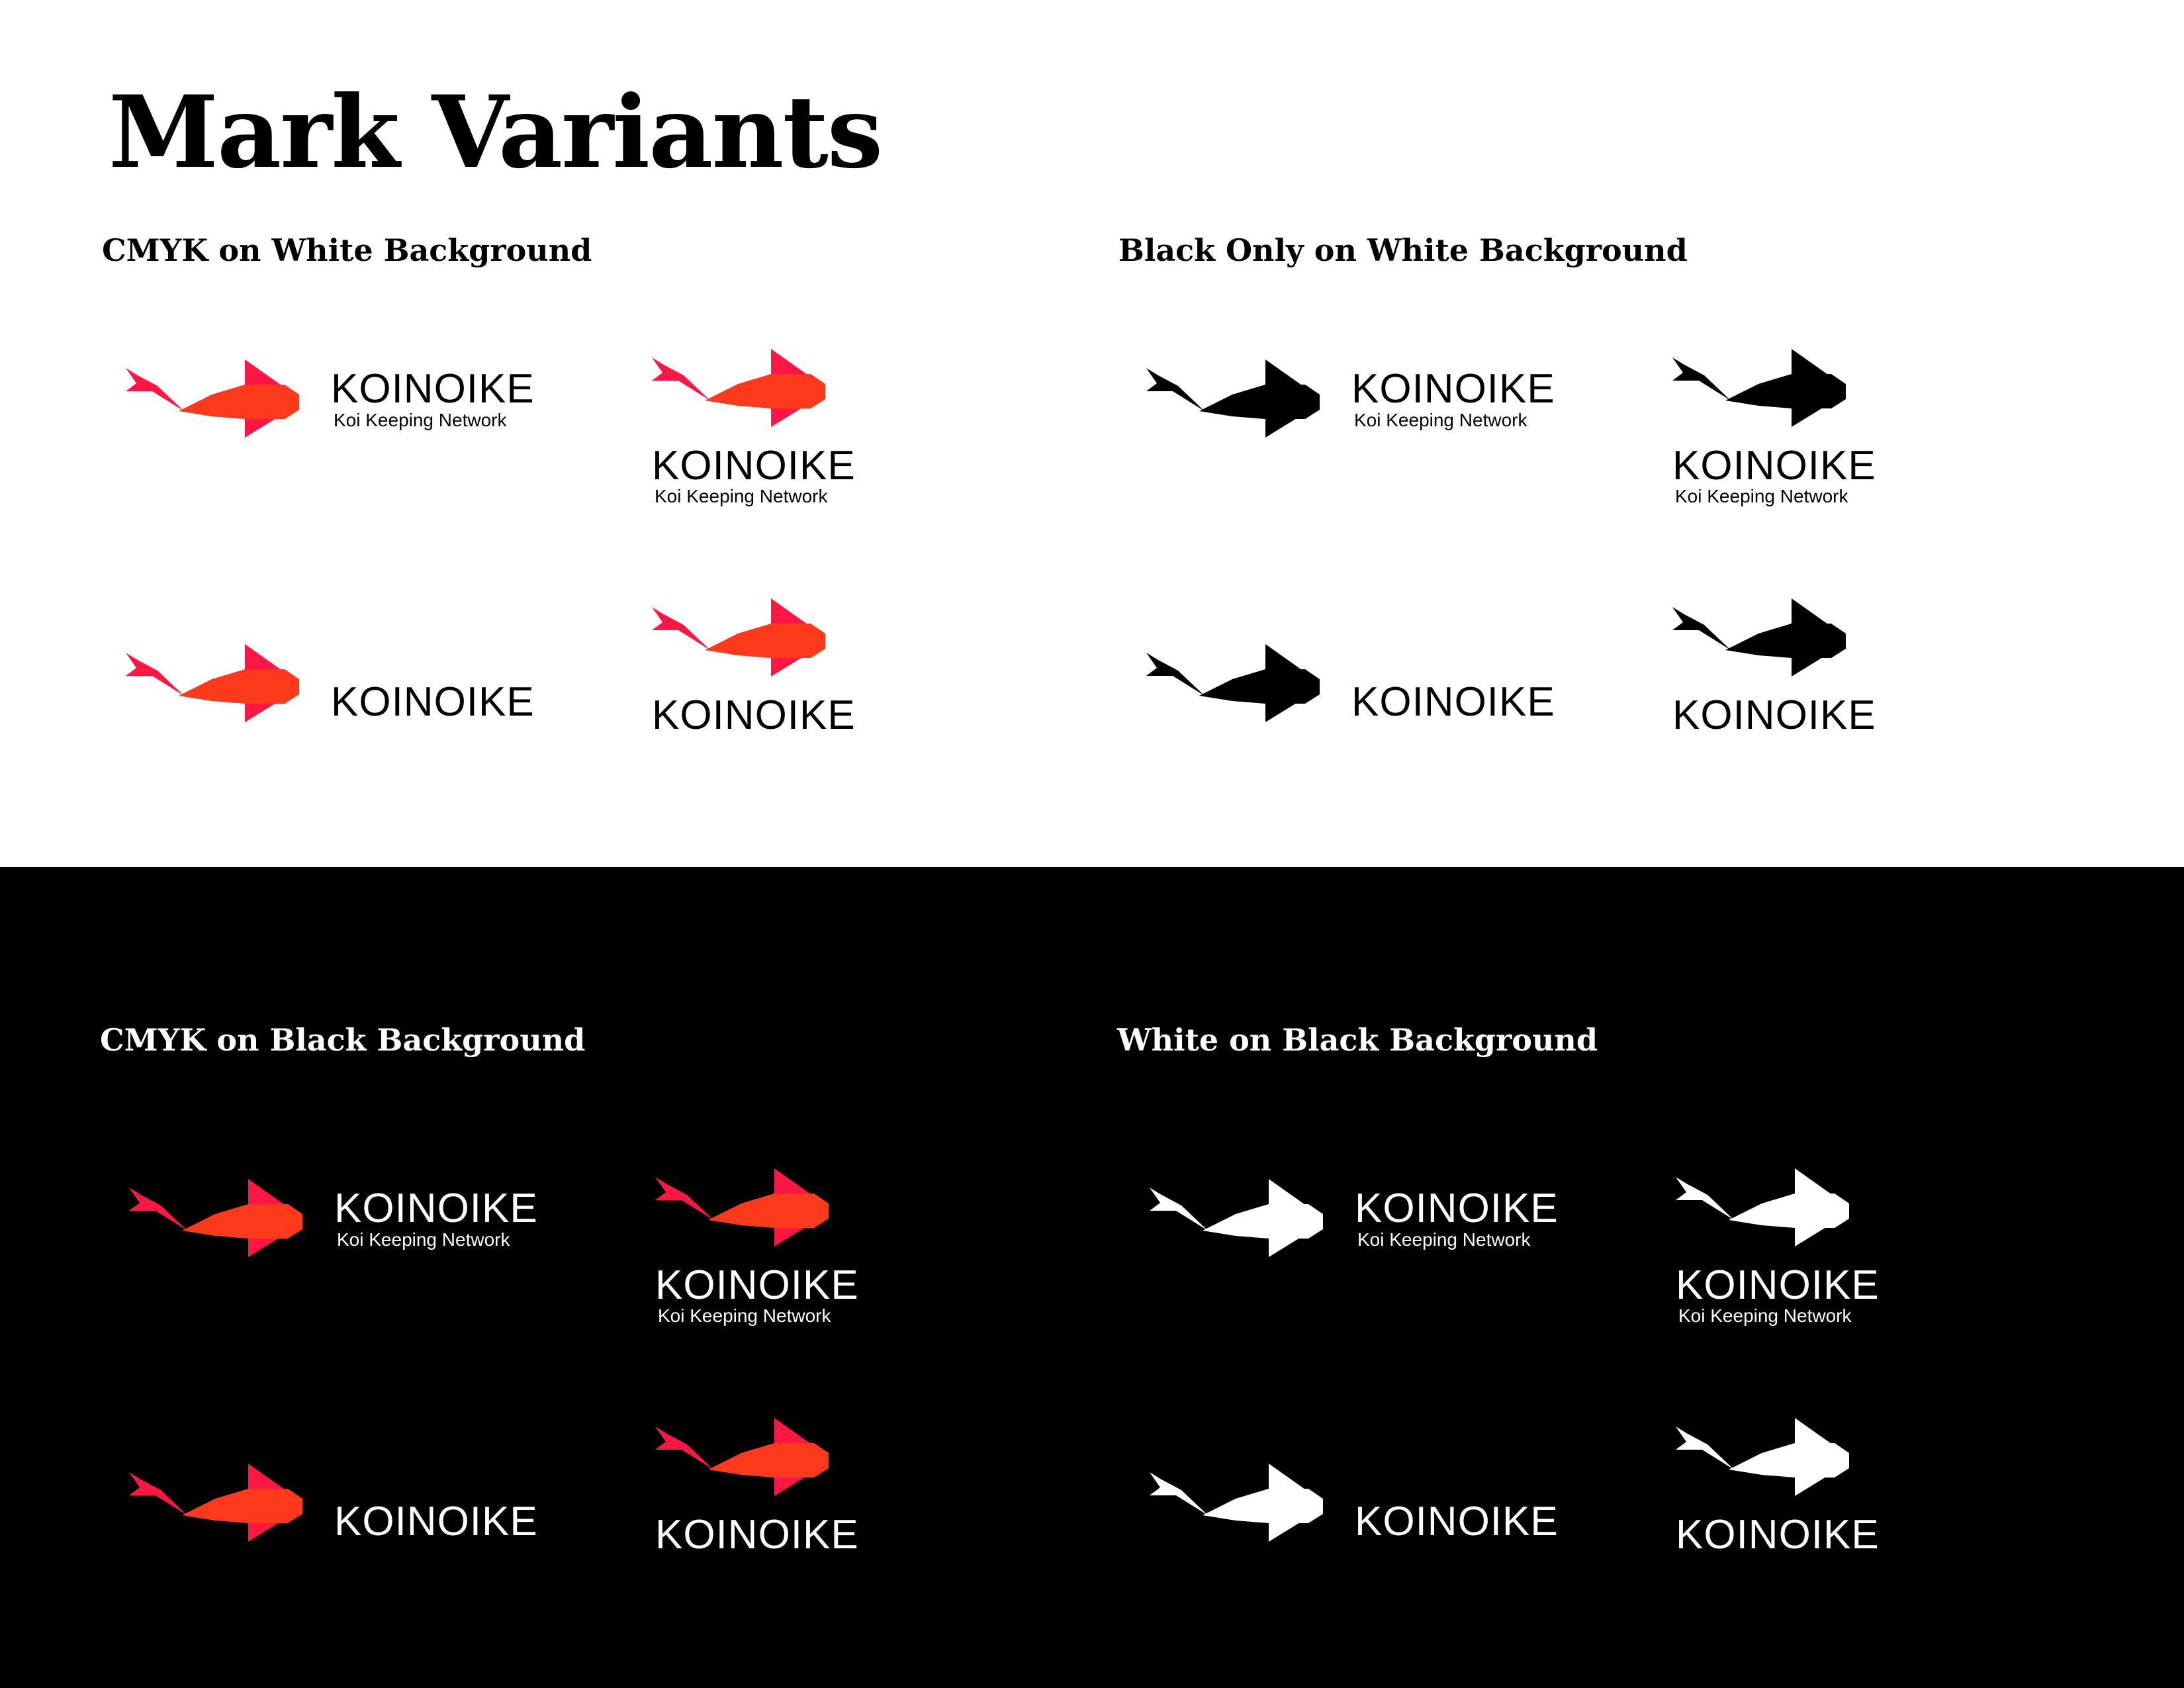 This screenshot has height=1688, width=2184. Describe the element at coordinates (1403, 250) in the screenshot. I see `section-heading-black-white: Black Only on White Background` at that location.